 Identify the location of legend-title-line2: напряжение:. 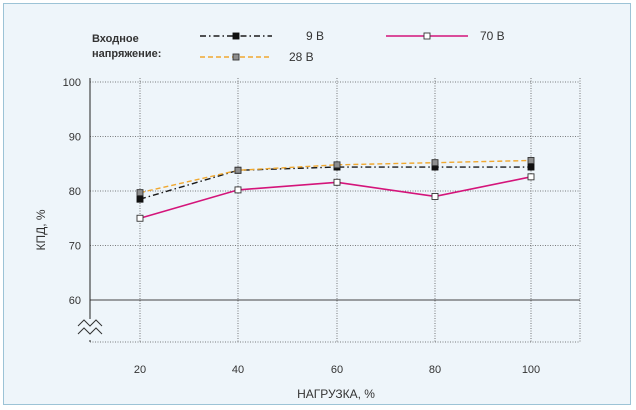
(126, 54).